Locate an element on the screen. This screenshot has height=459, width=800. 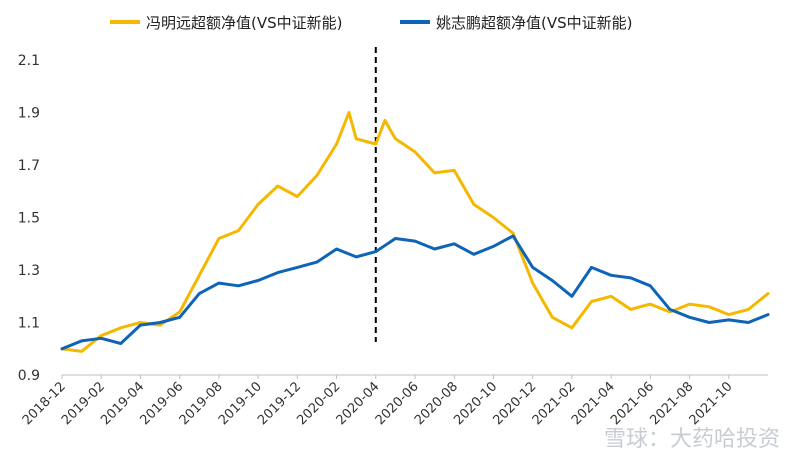
y-tick-label: 1.7 is located at coordinates (29, 166).